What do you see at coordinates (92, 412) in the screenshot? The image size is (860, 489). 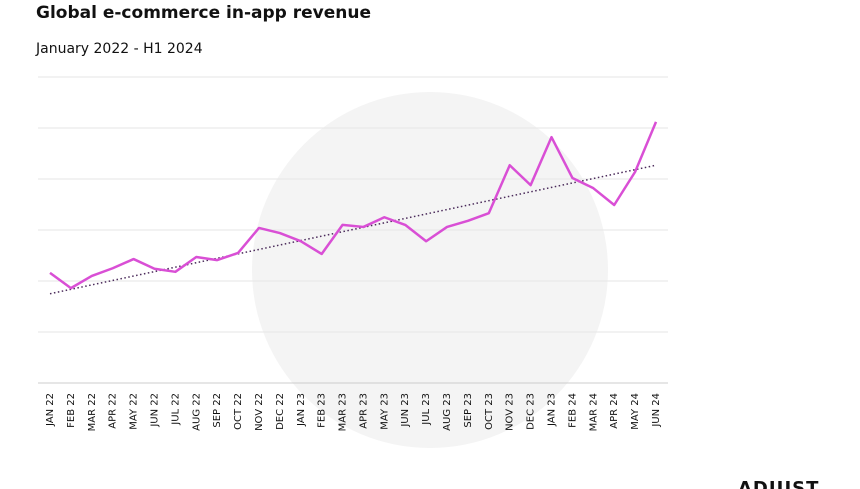 I see `x-tick-label: MAR 22` at bounding box center [92, 412].